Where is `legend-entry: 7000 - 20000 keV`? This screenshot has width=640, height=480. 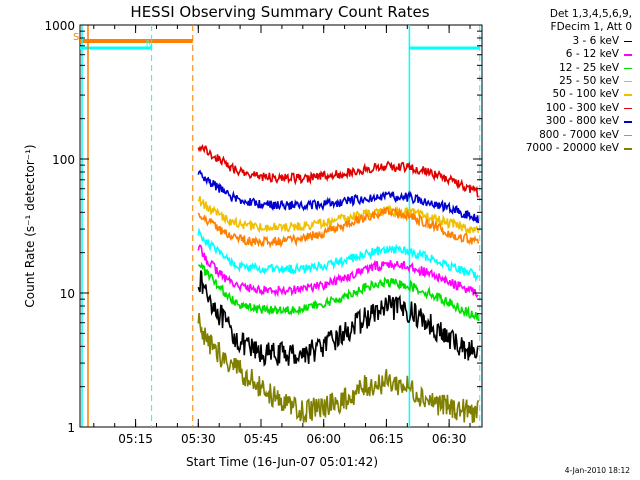
legend-entry: 7000 - 20000 keV is located at coordinates (556, 148).